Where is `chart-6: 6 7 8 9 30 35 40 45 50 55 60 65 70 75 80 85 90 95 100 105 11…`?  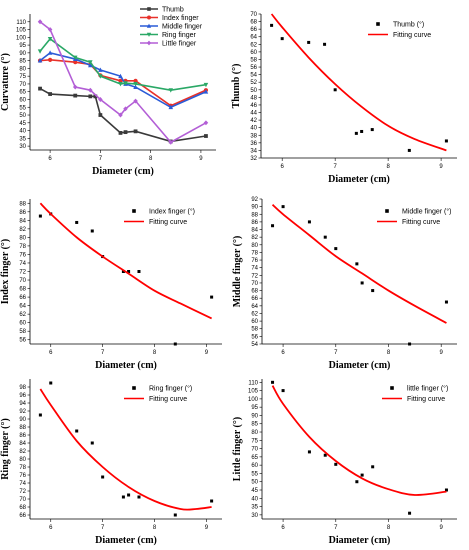
chart-6: 6 7 8 9 30 35 40 45 50 55 60 65 70 75 80 85 90 95 100 105 11… is located at coordinates (344, 462).